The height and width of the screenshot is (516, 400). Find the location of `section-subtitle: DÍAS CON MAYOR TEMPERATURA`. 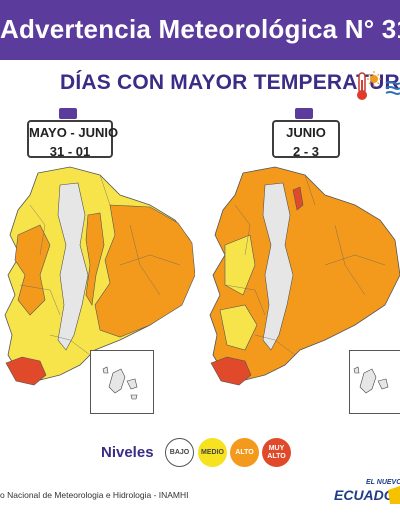

section-subtitle: DÍAS CON MAYOR TEMPERATURA is located at coordinates (230, 82).